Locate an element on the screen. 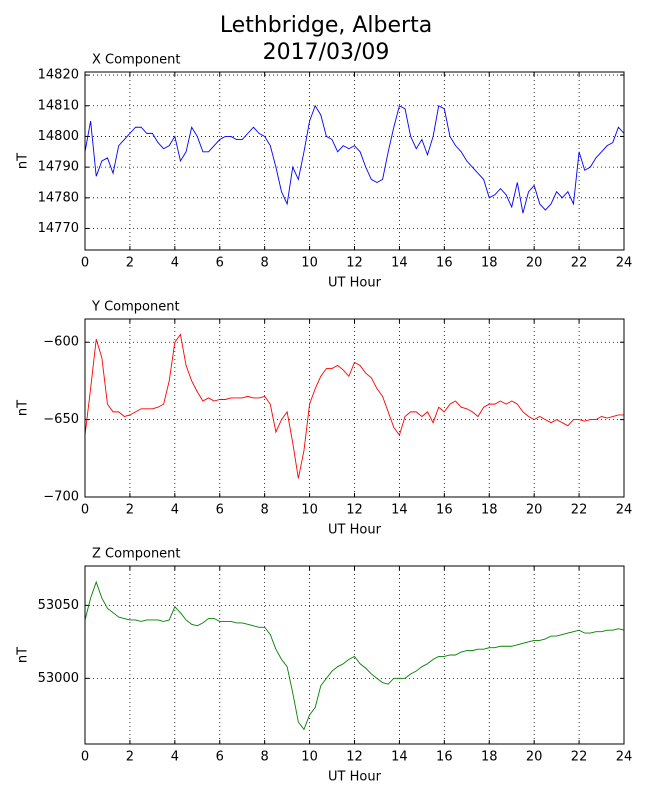 The height and width of the screenshot is (800, 650). y-tick-label: 53000 is located at coordinates (58, 678).